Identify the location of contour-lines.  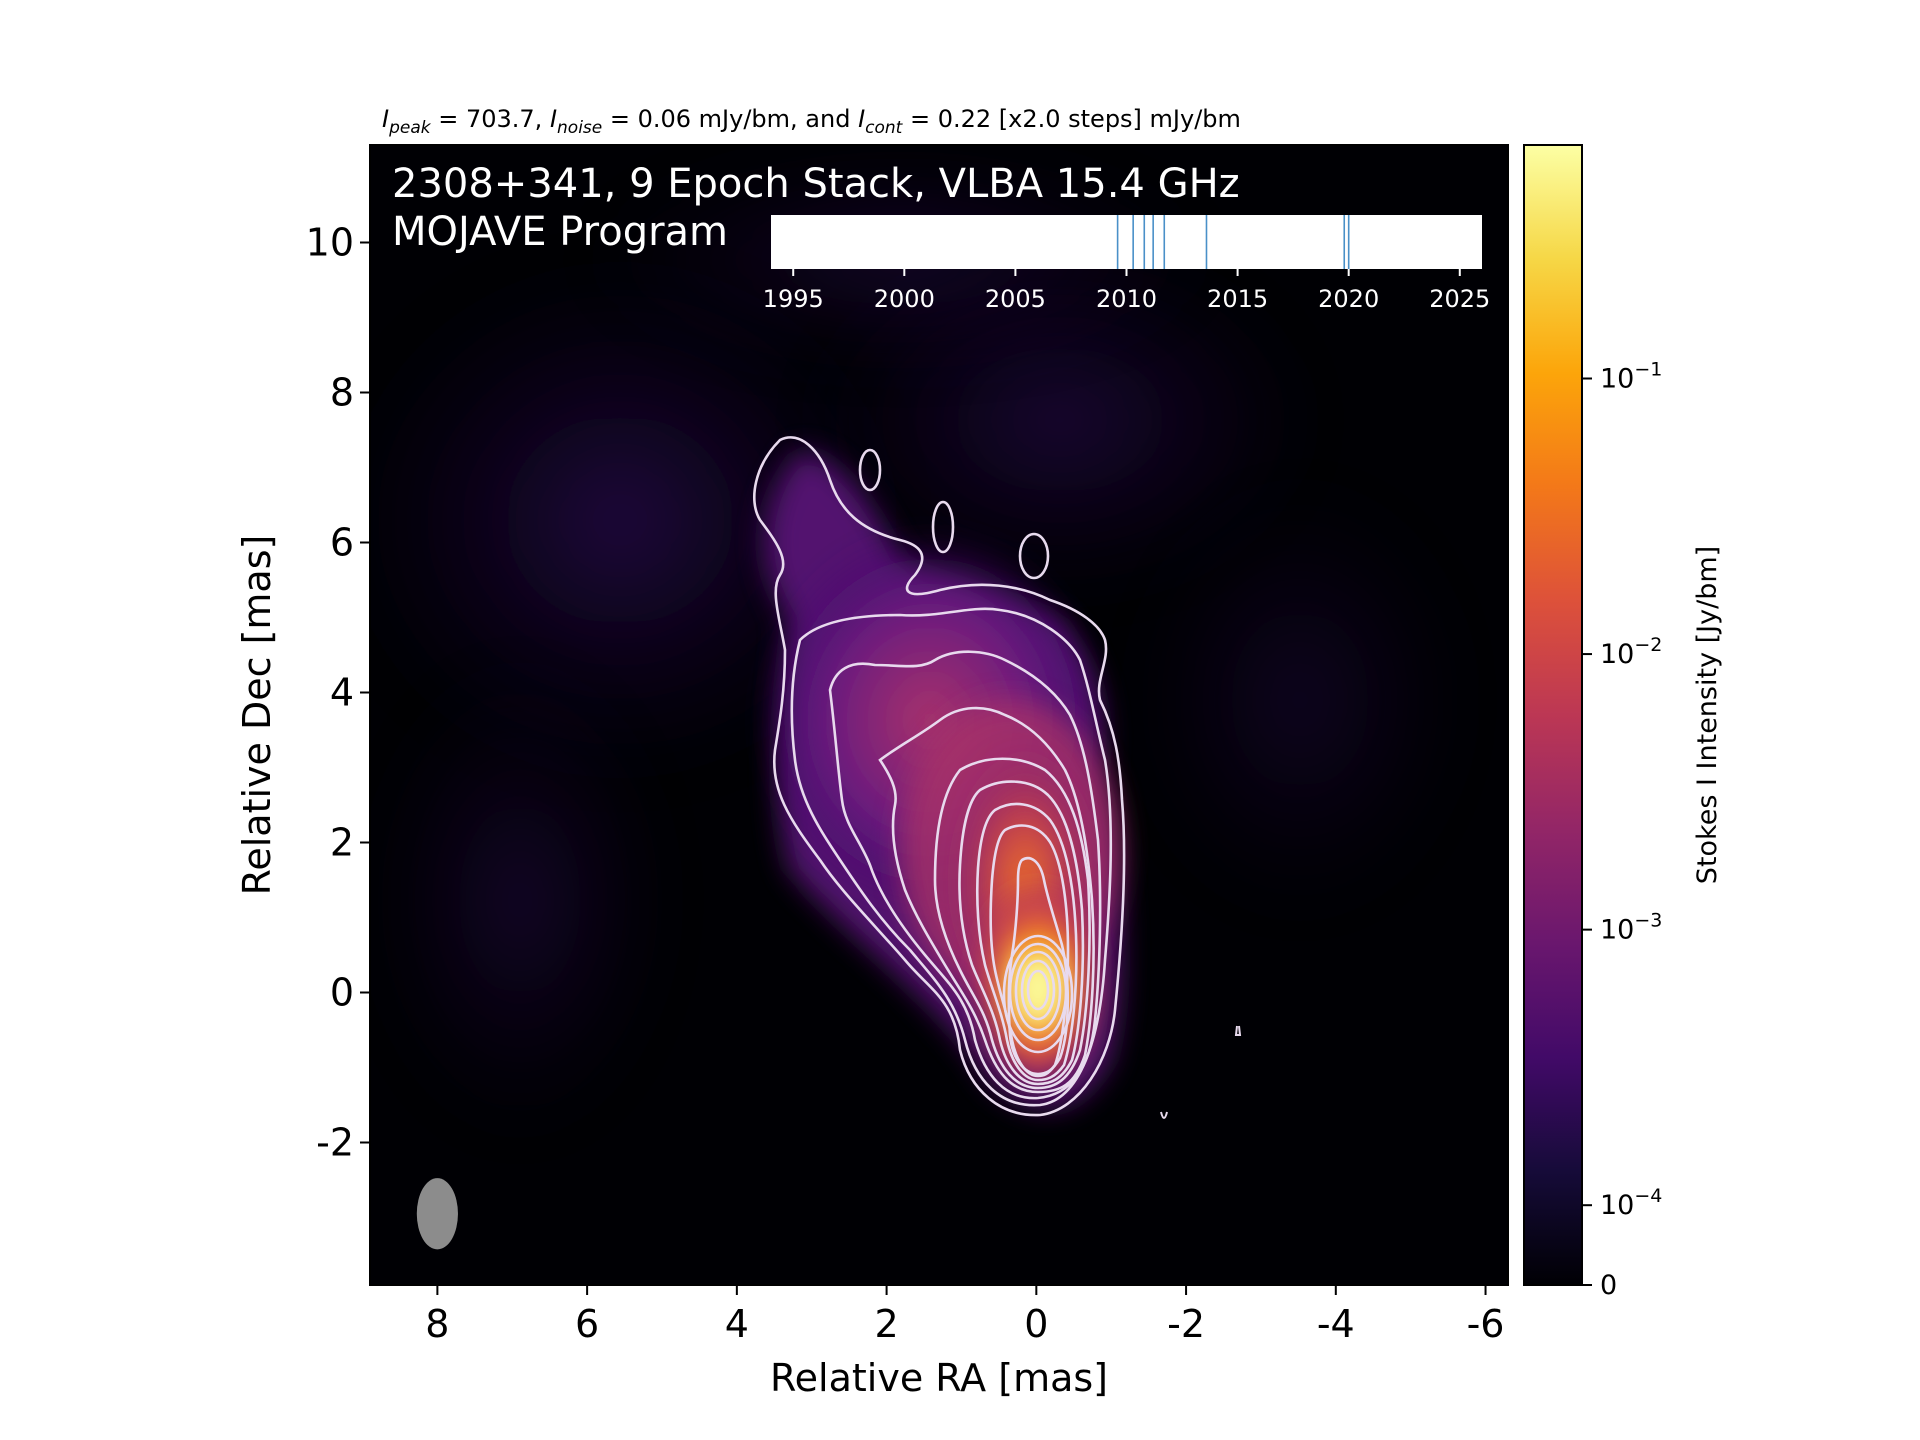
(997, 777).